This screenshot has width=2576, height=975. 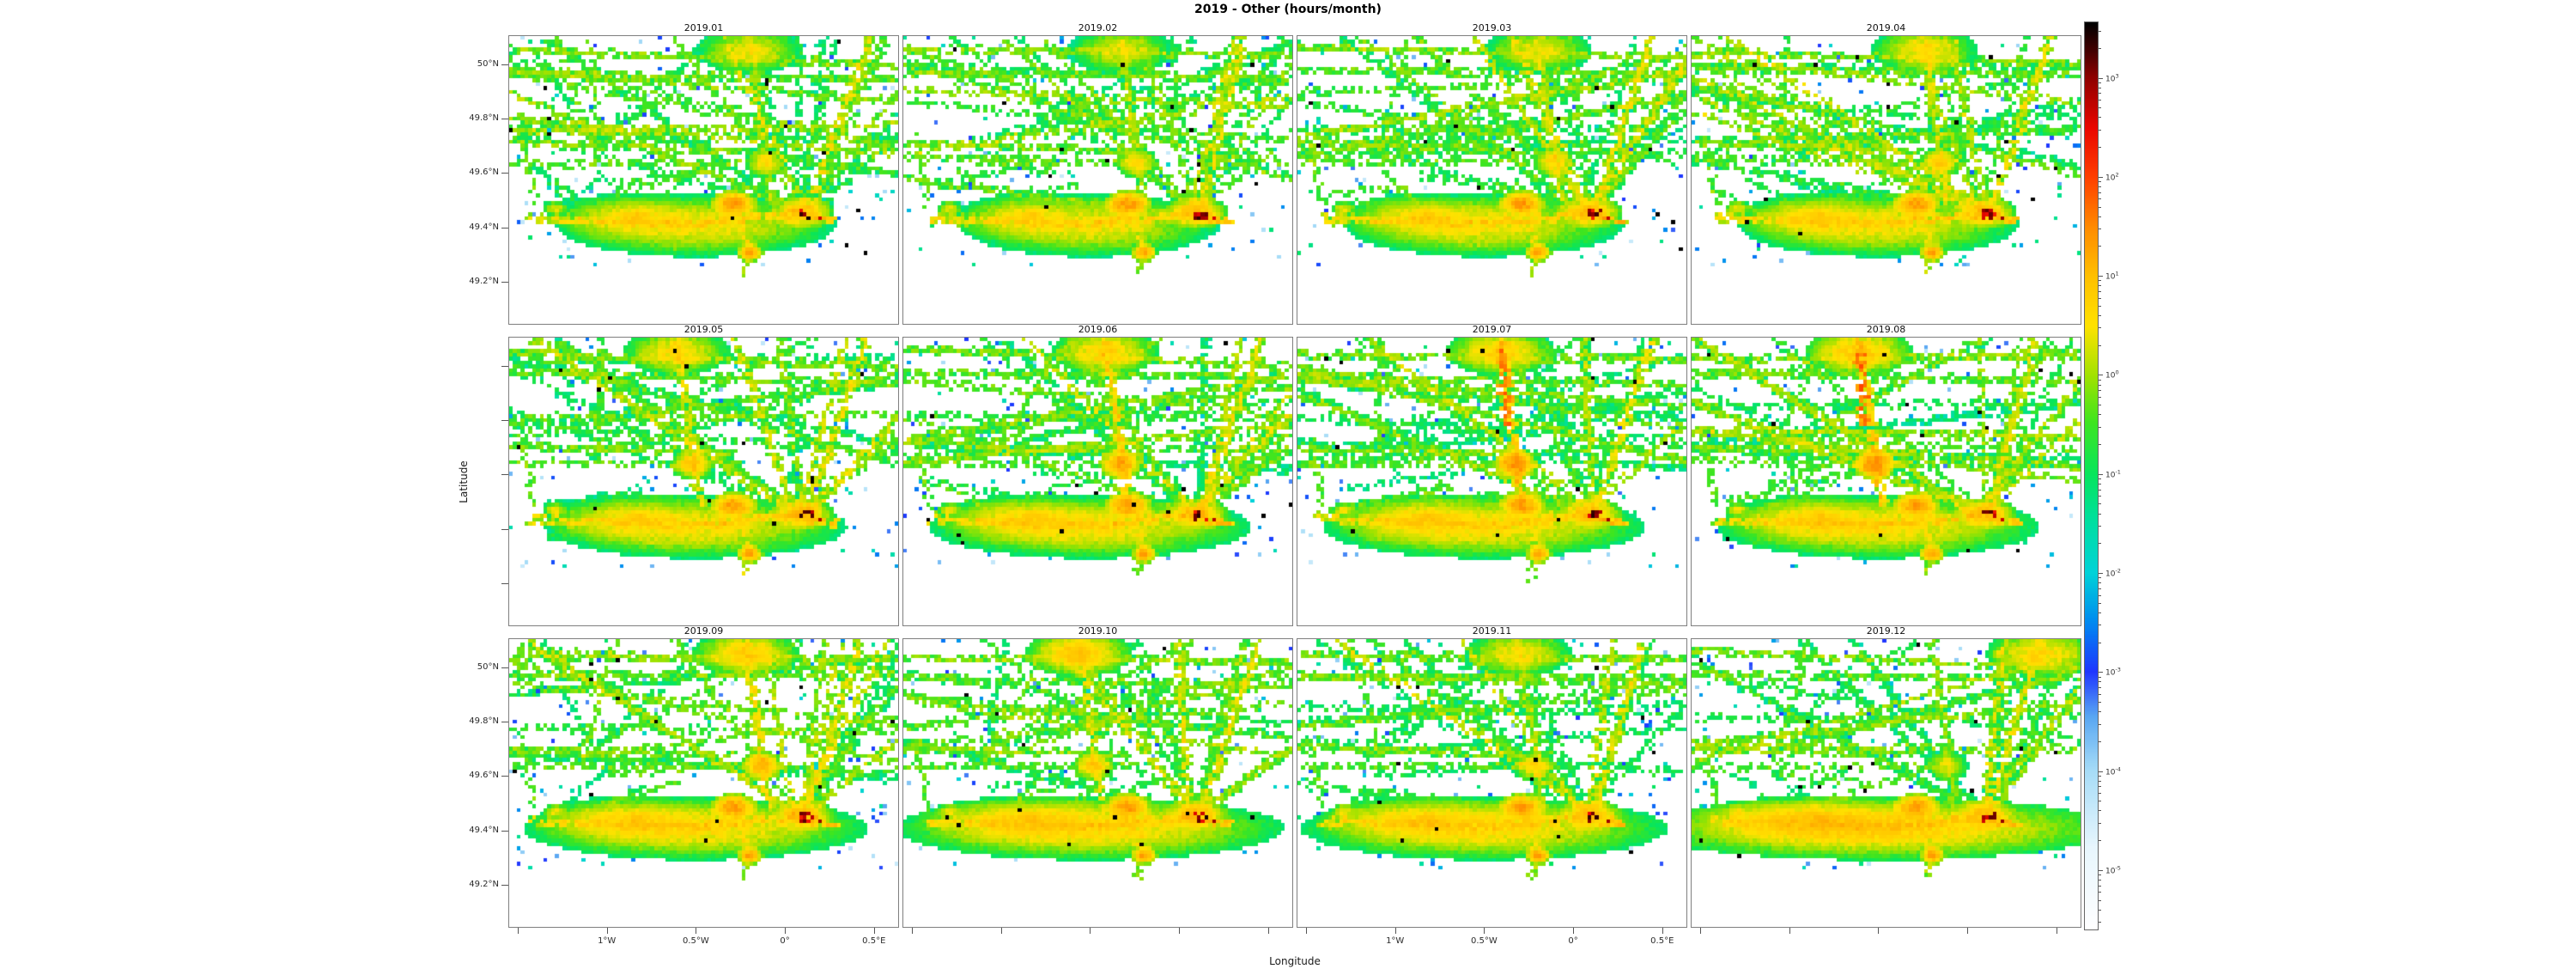 I want to click on density-map-canvas-2019.12, so click(x=1887, y=783).